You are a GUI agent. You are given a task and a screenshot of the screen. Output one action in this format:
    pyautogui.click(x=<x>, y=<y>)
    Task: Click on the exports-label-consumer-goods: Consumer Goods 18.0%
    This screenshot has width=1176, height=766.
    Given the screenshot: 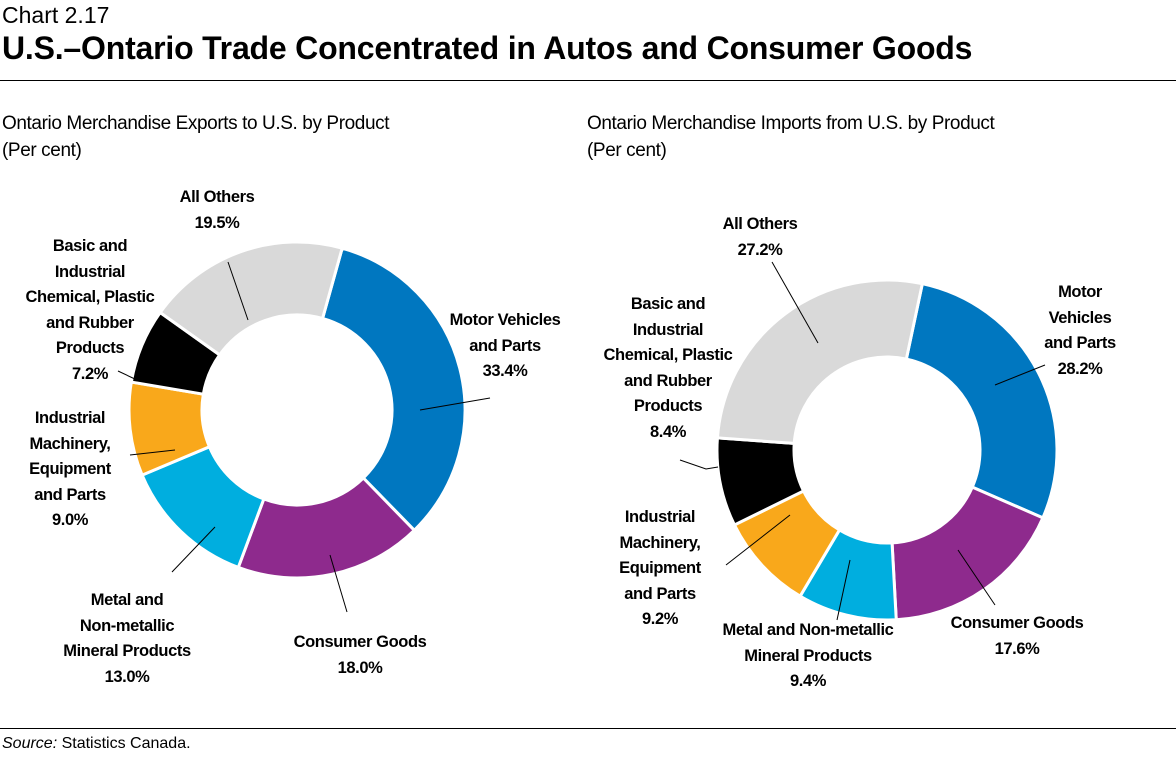 What is the action you would take?
    pyautogui.click(x=360, y=655)
    